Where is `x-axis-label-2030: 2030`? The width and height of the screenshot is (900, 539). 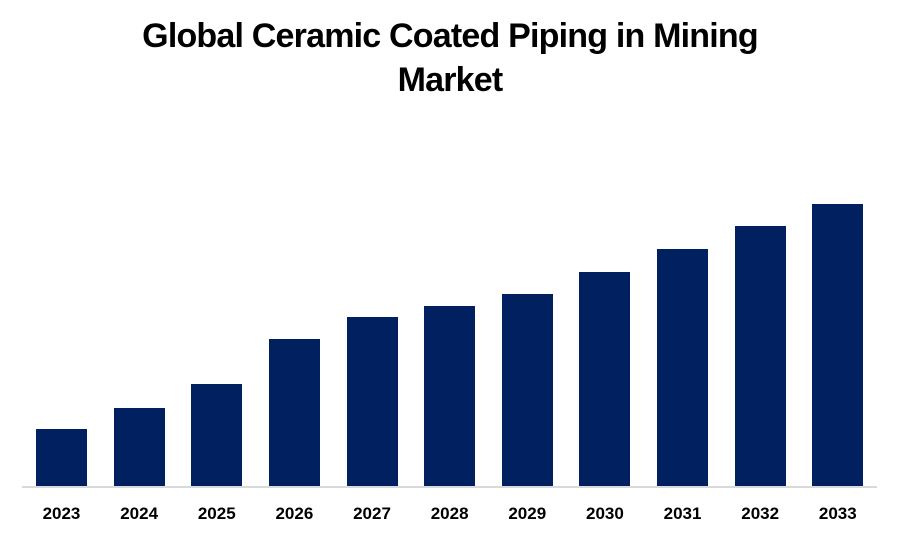 x-axis-label-2030: 2030 is located at coordinates (604, 513).